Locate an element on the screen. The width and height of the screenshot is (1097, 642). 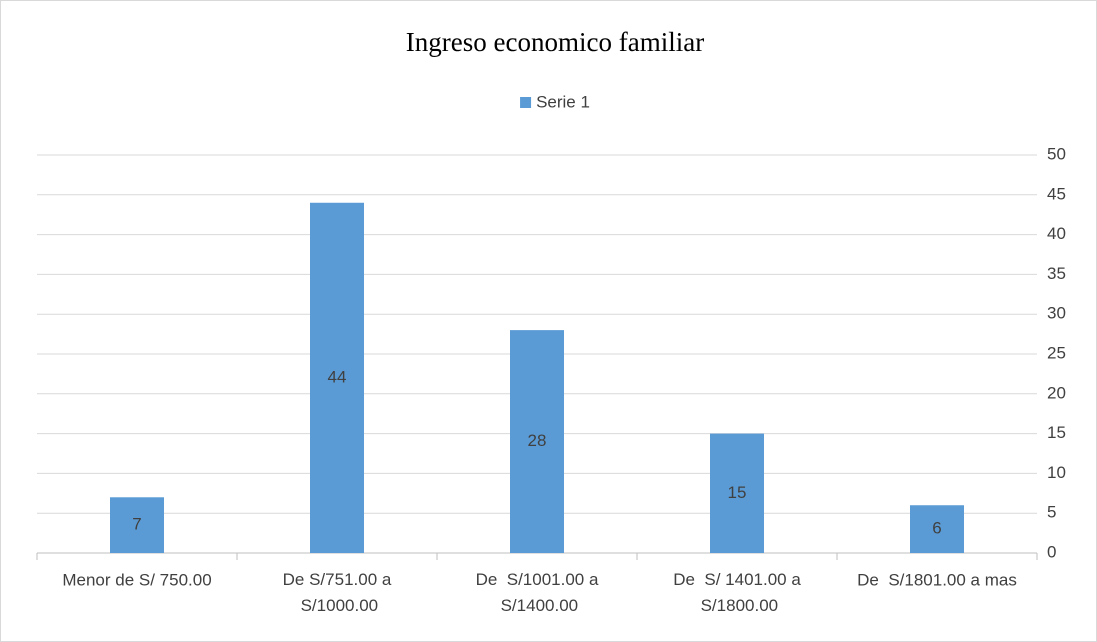
y-tick-label: 20 is located at coordinates (1056, 392).